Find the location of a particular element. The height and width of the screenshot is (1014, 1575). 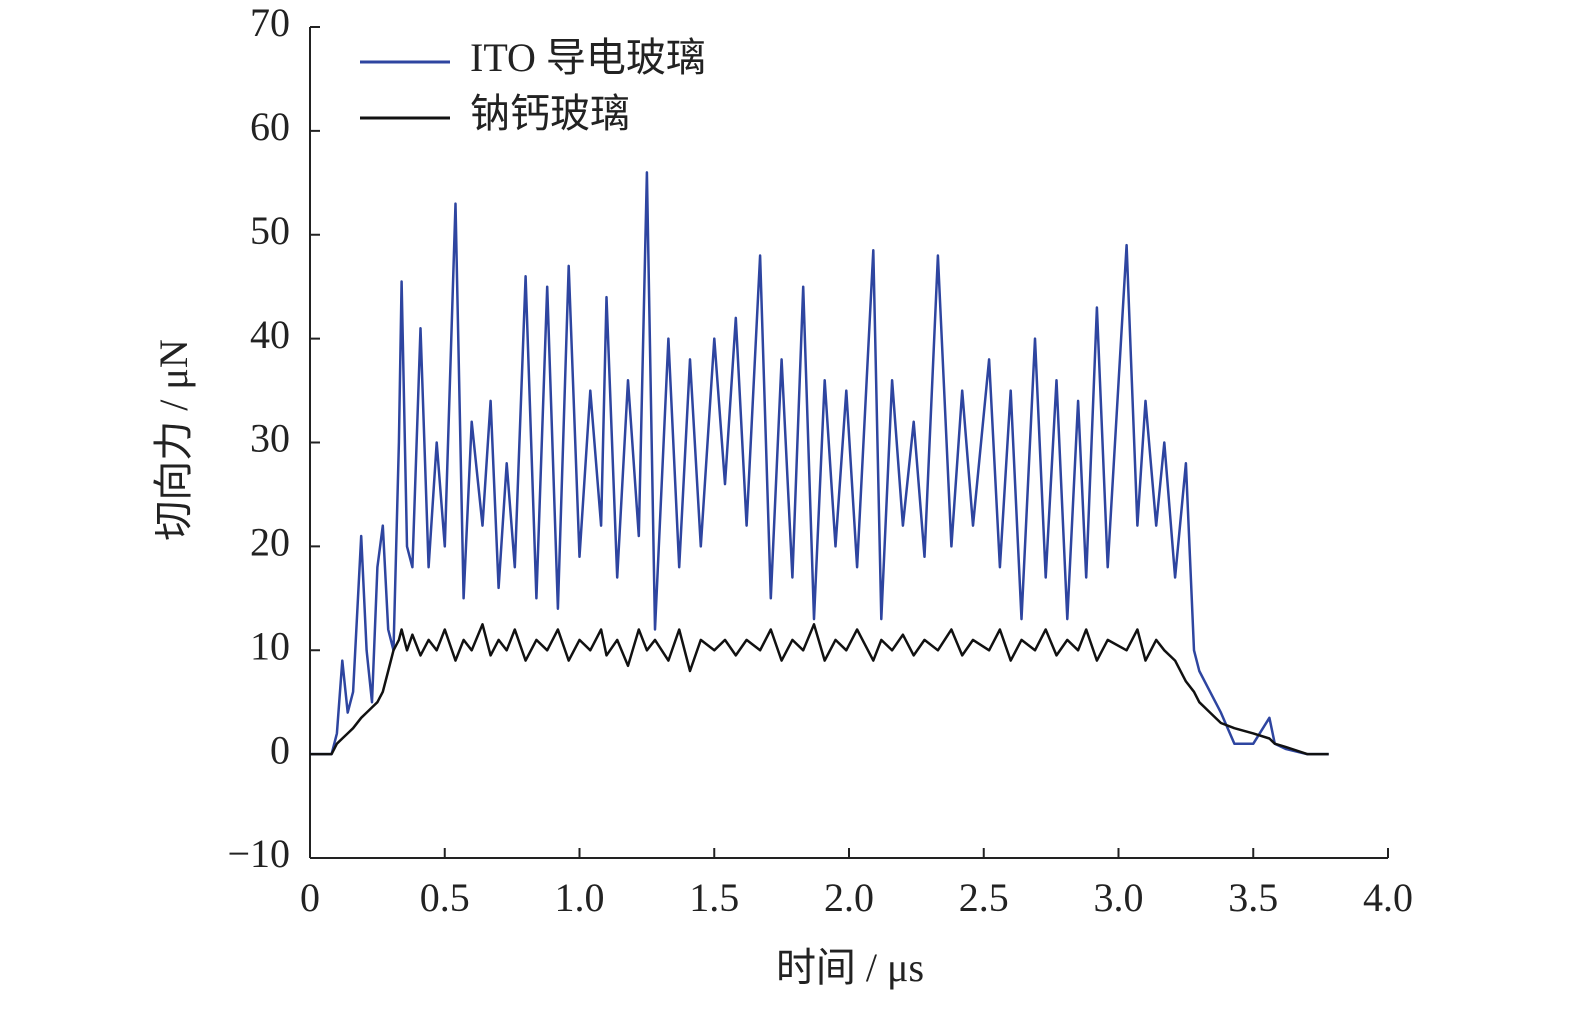

x-tick-label: 4.0 is located at coordinates (1388, 897).